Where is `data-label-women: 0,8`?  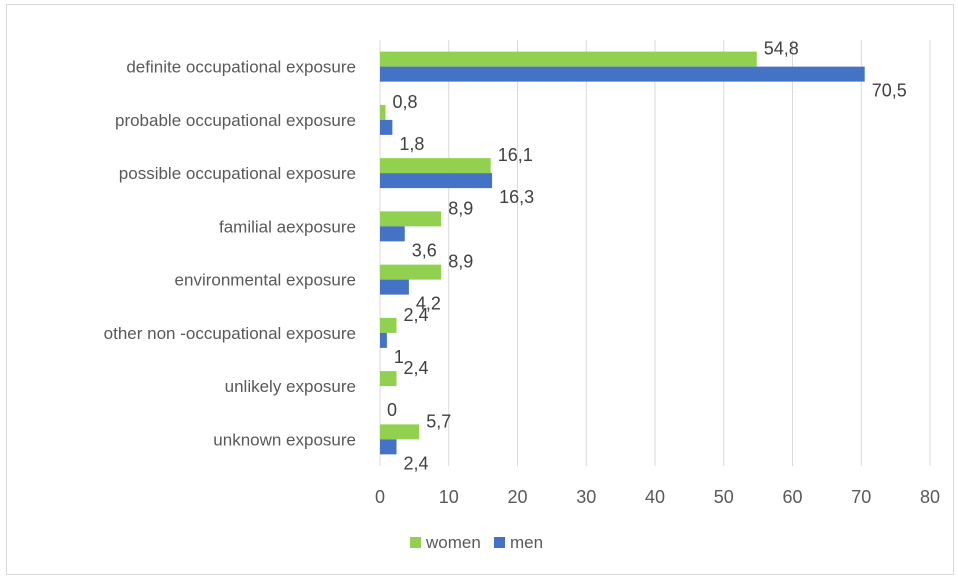
data-label-women: 0,8 is located at coordinates (405, 102).